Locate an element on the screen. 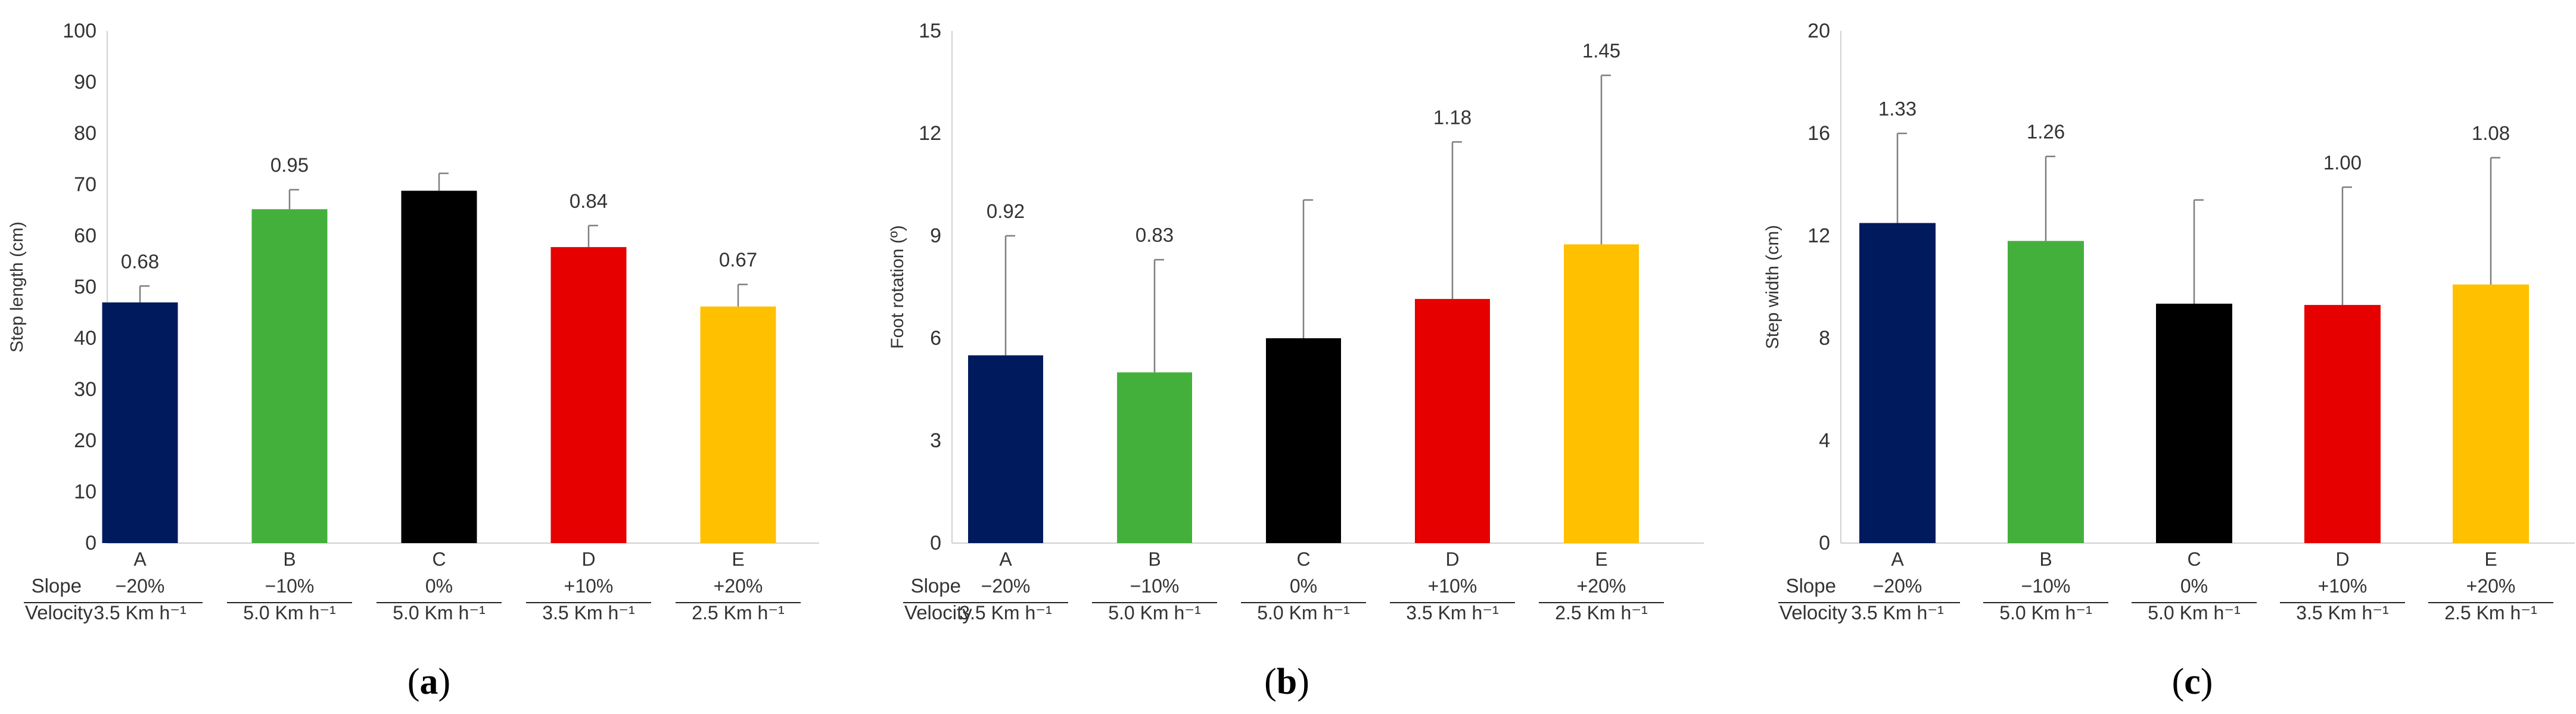  panel-label: (c) is located at coordinates (2192, 682).